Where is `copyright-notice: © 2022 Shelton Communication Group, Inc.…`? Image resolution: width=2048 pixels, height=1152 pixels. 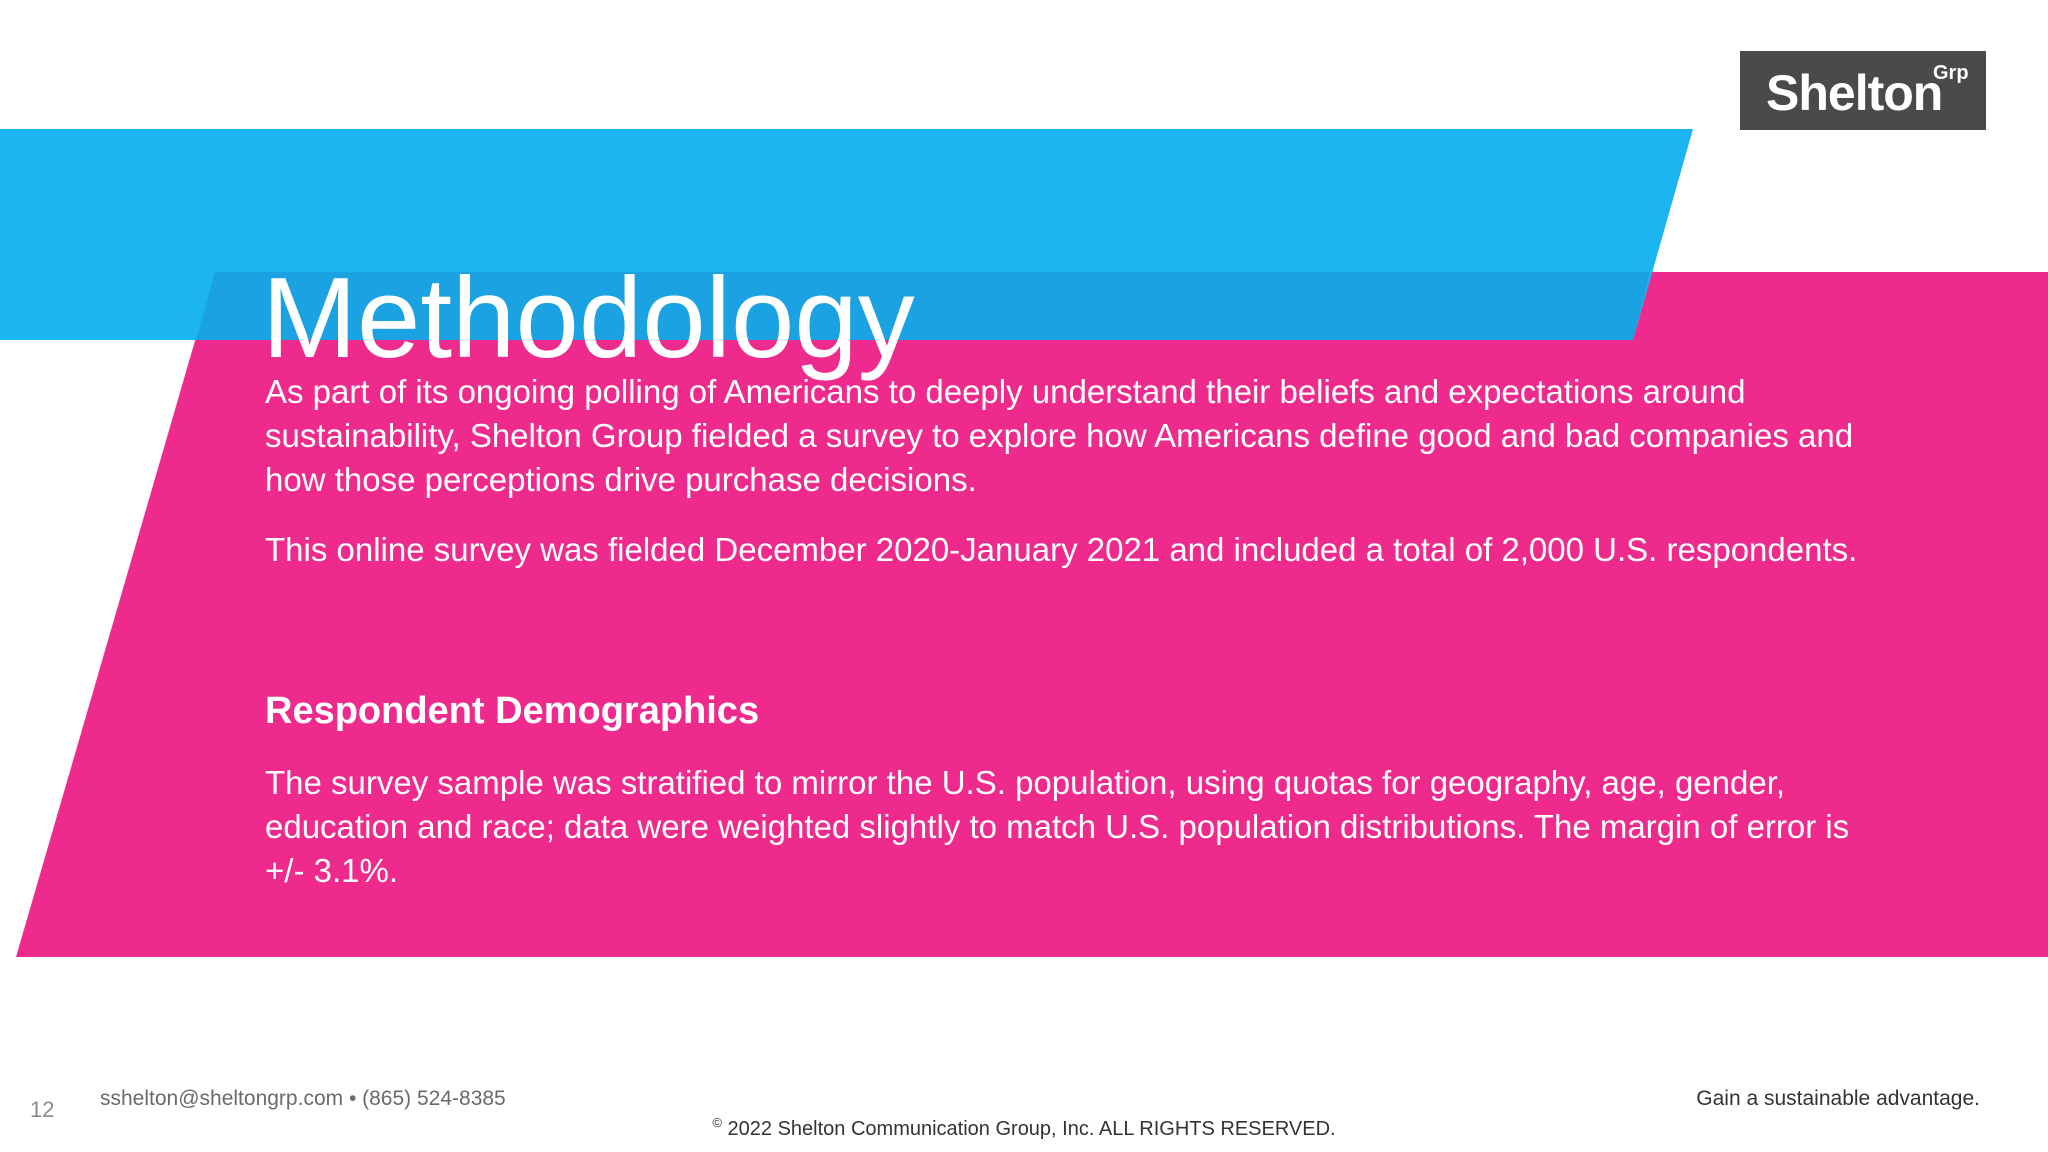
copyright-notice: © 2022 Shelton Communication Group, Inc.… is located at coordinates (1024, 1129).